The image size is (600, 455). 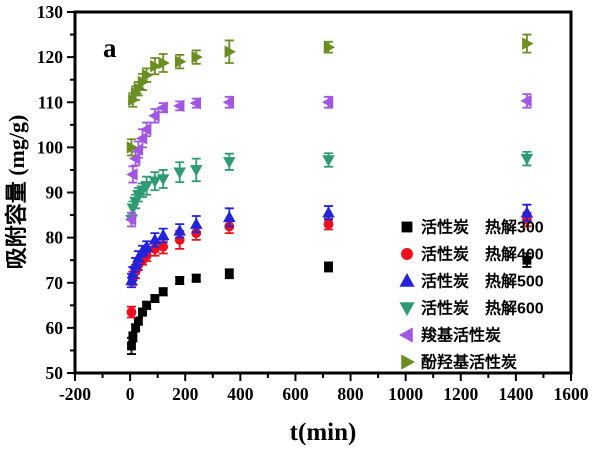 What do you see at coordinates (407, 280) in the screenshot?
I see `legend-marker-triangle-up-icon` at bounding box center [407, 280].